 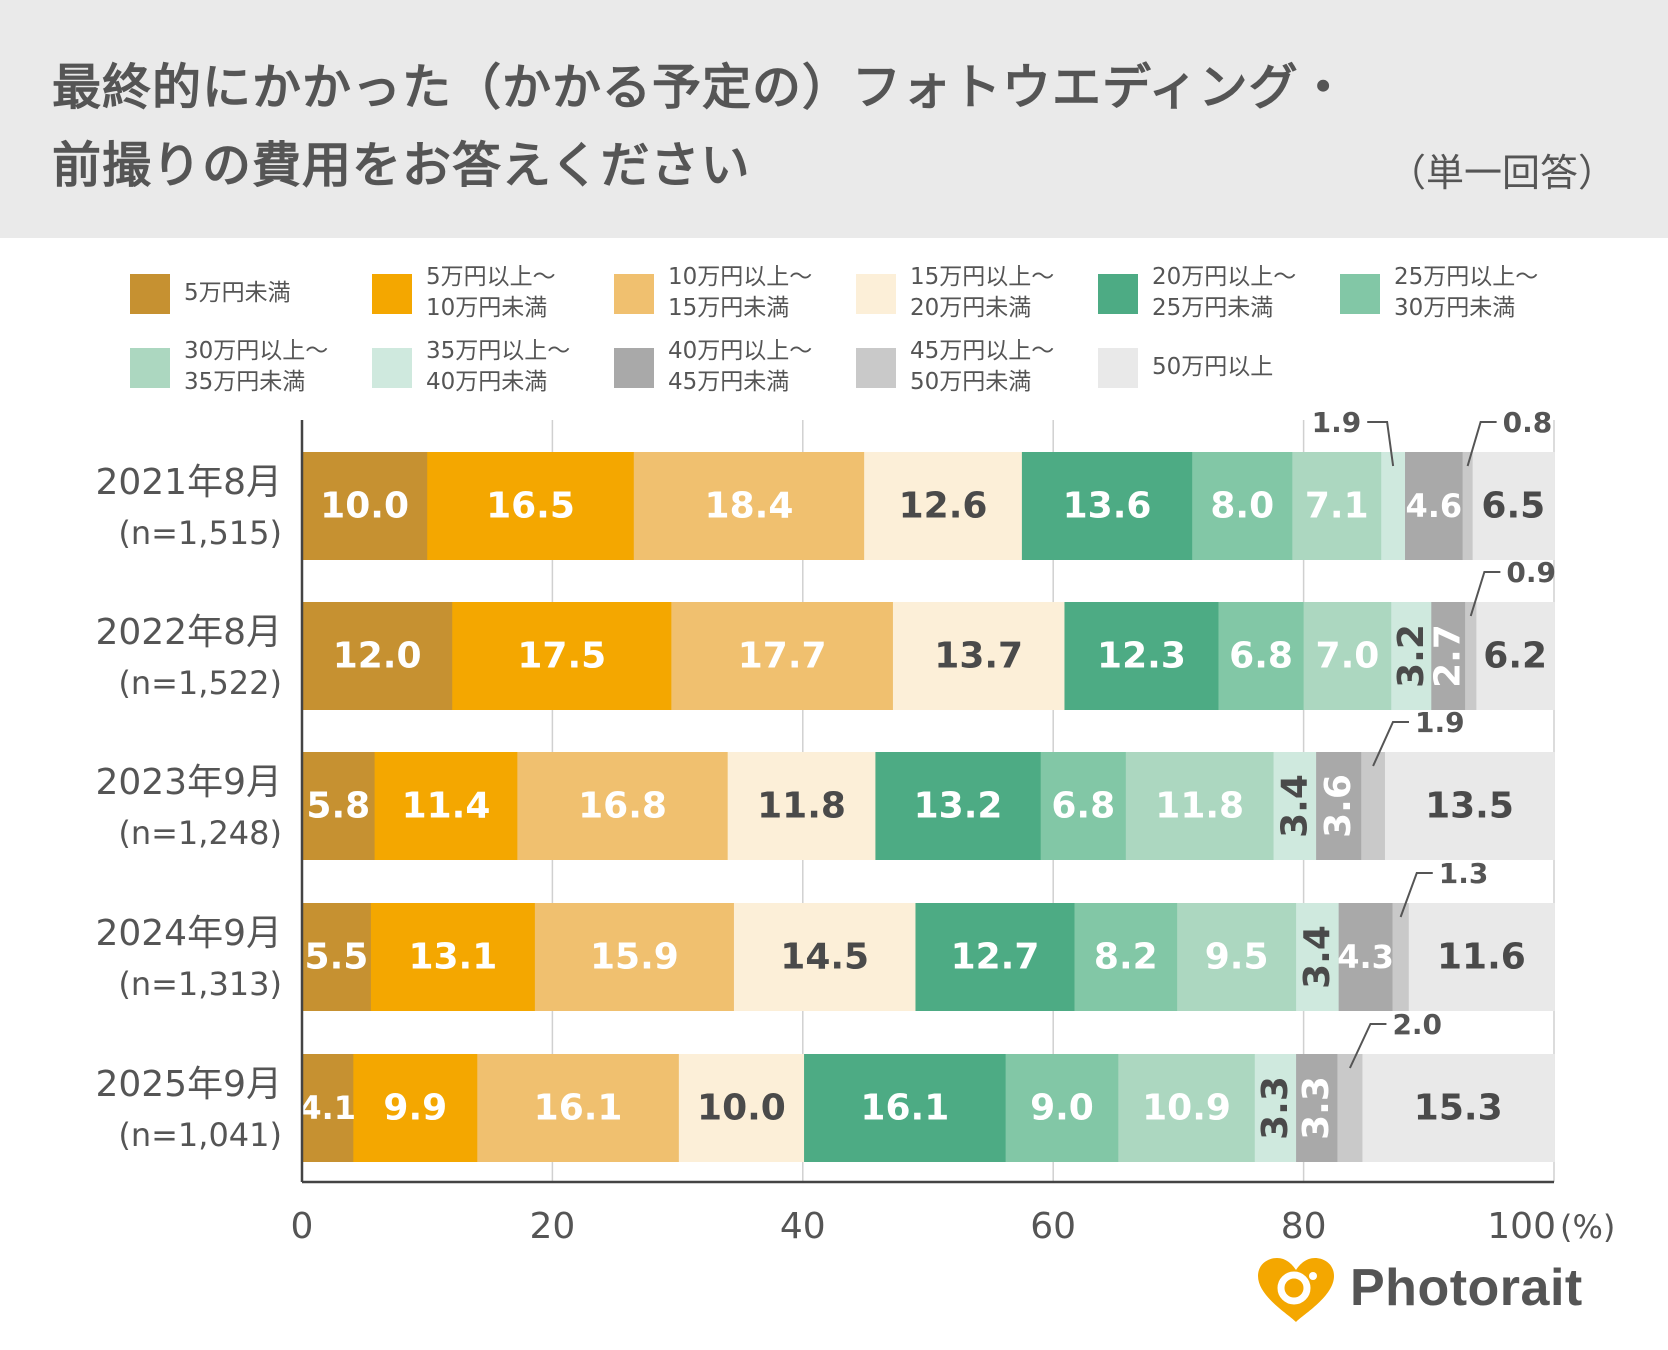 What do you see at coordinates (1213, 366) in the screenshot?
I see `legend-label: 50万円以上` at bounding box center [1213, 366].